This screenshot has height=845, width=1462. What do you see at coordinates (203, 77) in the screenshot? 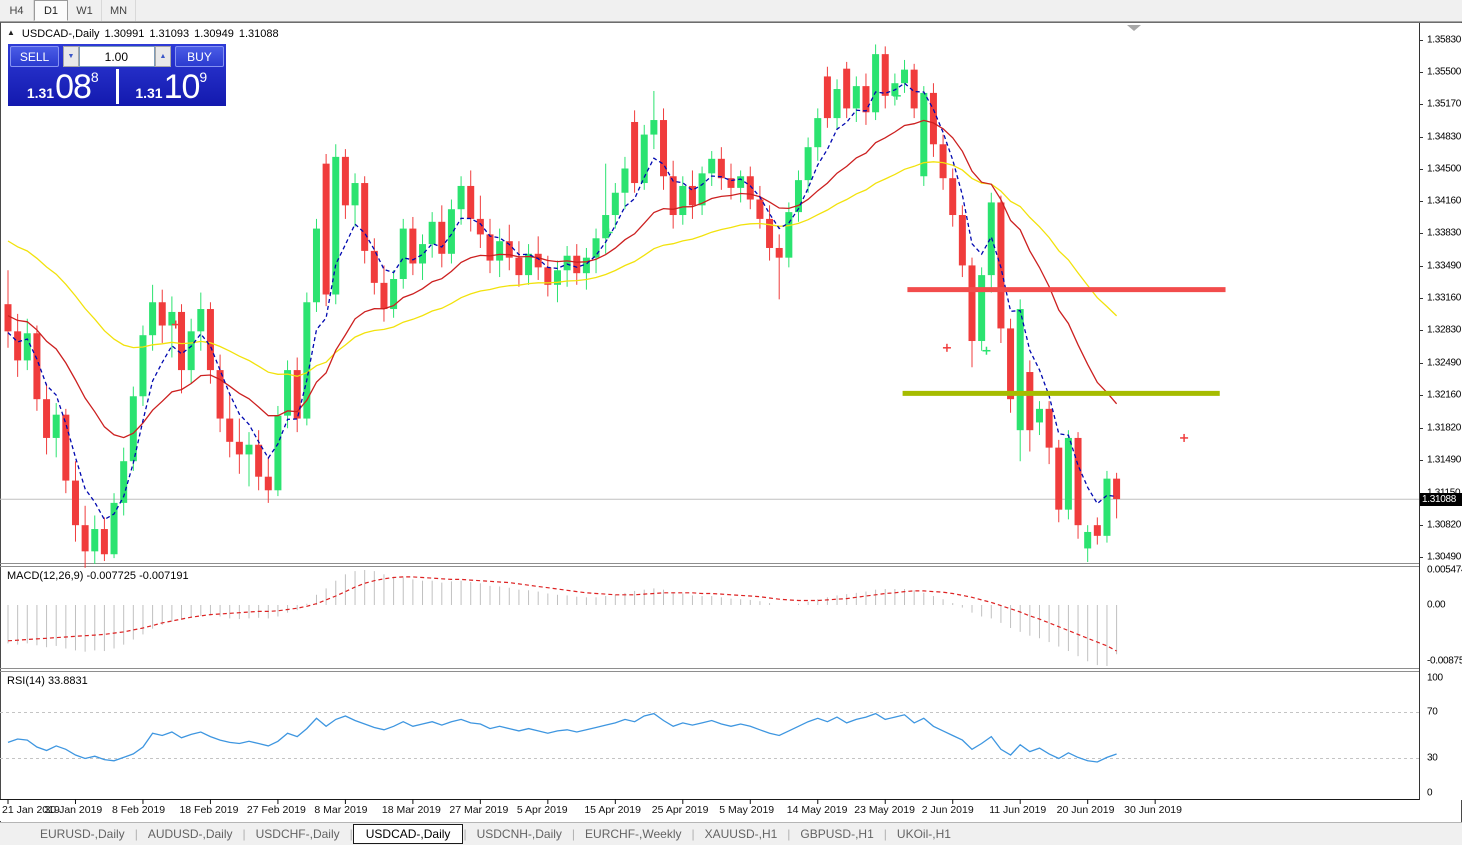
I see `buy-price-sup: 9` at bounding box center [203, 77].